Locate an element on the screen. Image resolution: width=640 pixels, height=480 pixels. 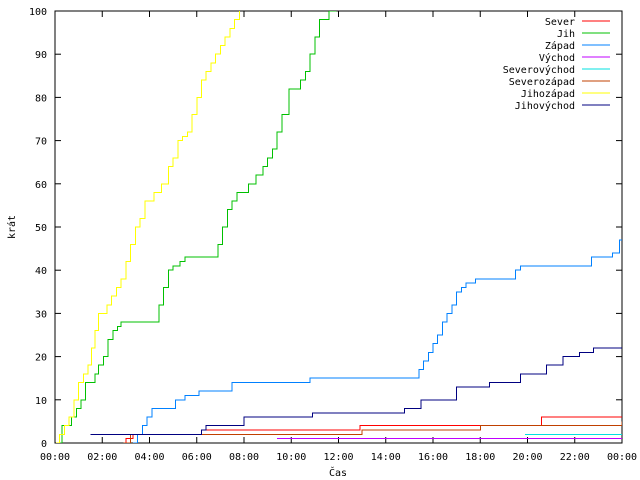
y-tick-label: 20 is located at coordinates (41, 358).